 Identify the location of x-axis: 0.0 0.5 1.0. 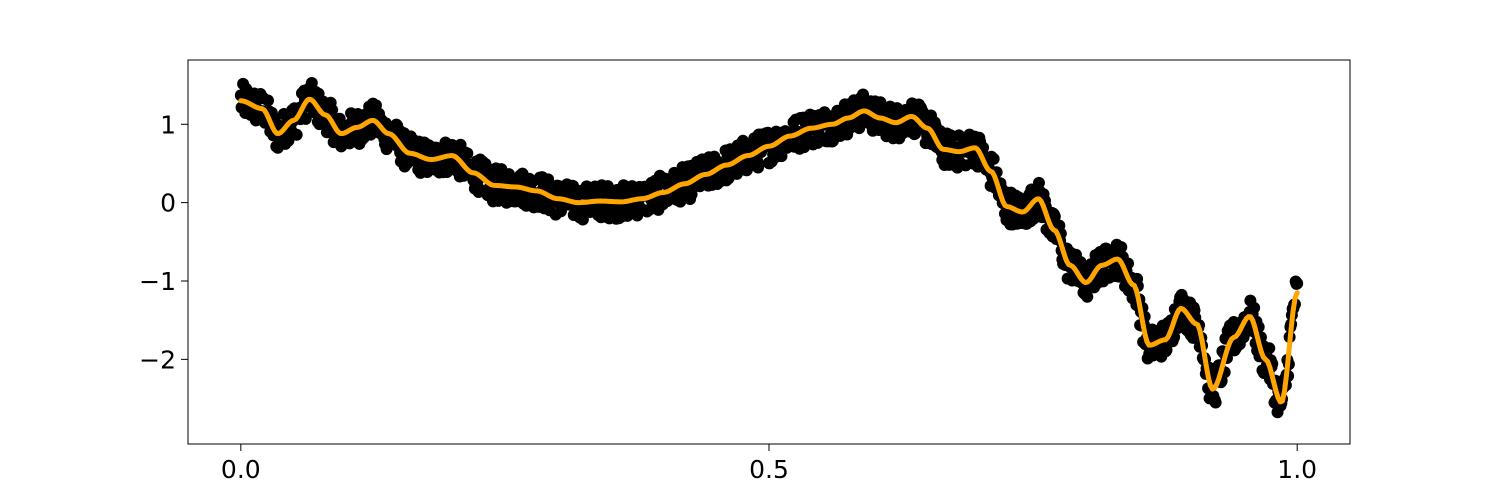
(769, 464).